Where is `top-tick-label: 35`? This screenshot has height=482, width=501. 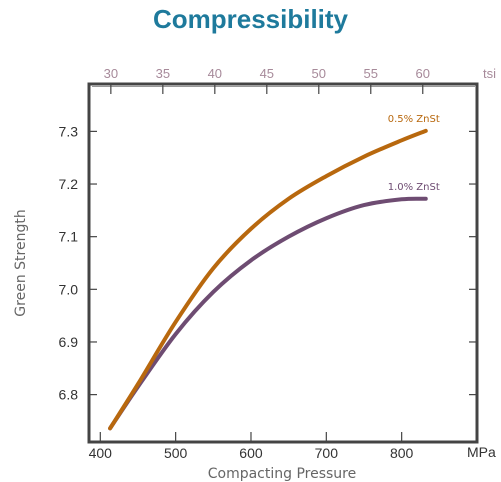
top-tick-label: 35 is located at coordinates (163, 73).